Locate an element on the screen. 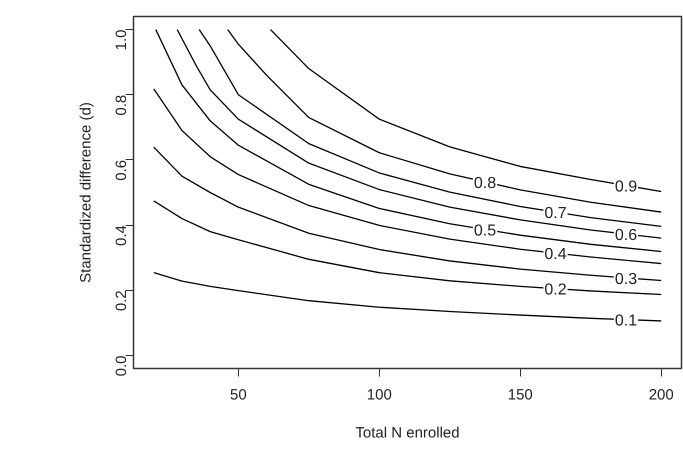  series-label: 0.7 is located at coordinates (555, 213).